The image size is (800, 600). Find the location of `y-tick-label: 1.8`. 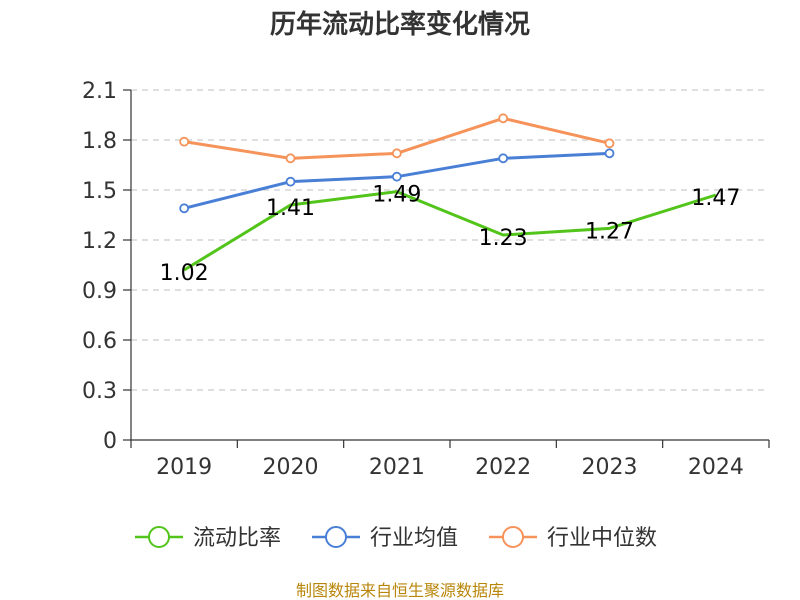

y-tick-label: 1.8 is located at coordinates (99, 141).